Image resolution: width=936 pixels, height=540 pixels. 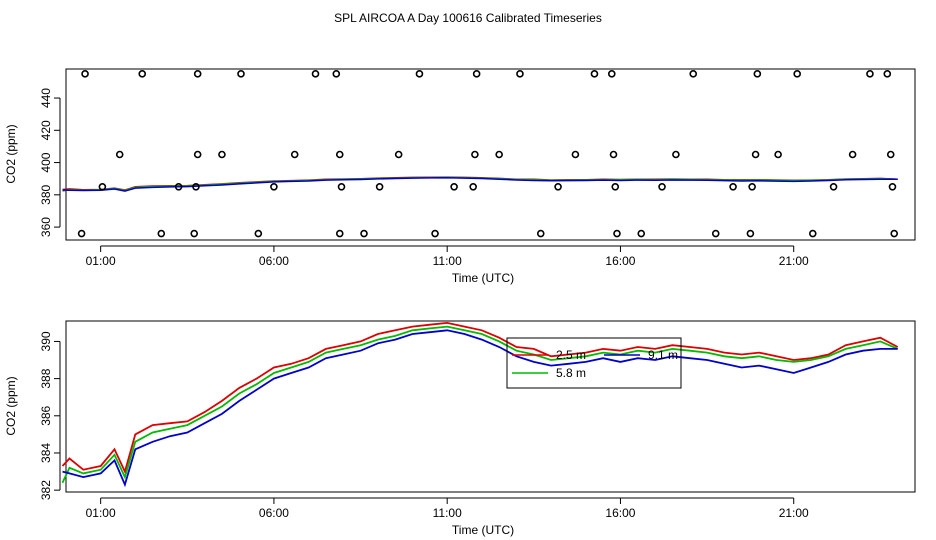 I want to click on bottom-panel-x-label: Time (UTC), so click(x=483, y=530).